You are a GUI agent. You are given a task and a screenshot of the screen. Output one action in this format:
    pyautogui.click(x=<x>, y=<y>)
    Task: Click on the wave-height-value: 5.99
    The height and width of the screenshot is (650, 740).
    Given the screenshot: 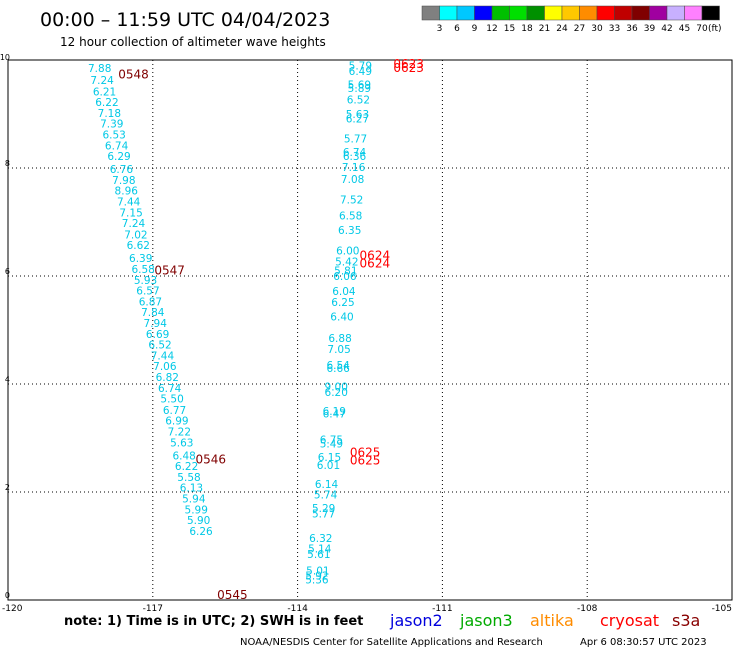 What is the action you would take?
    pyautogui.click(x=196, y=510)
    